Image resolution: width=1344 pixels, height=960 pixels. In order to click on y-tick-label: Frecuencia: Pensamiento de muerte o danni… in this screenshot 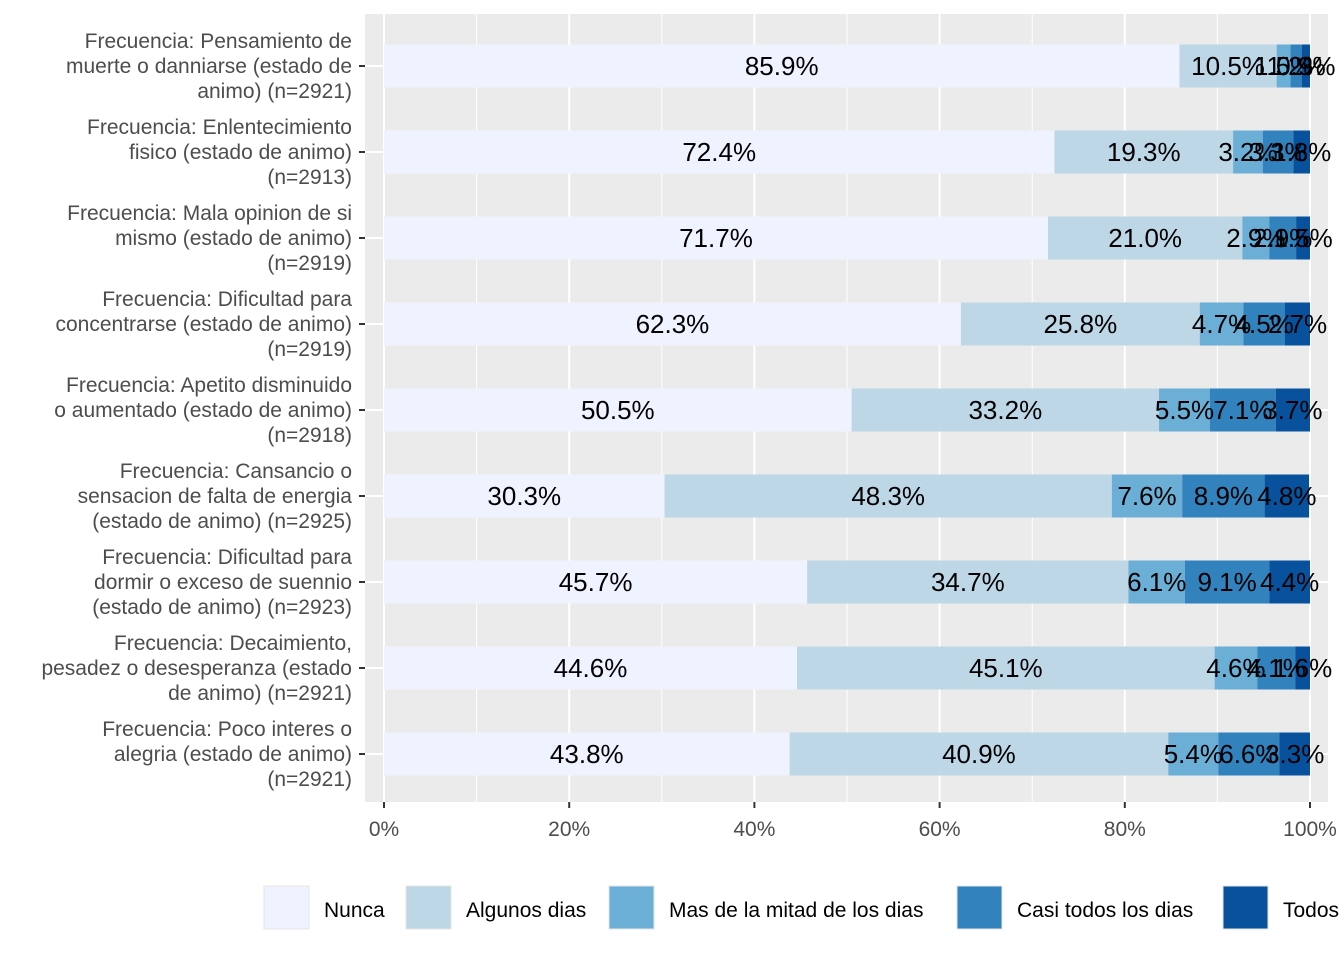, I will do `click(209, 66)`.